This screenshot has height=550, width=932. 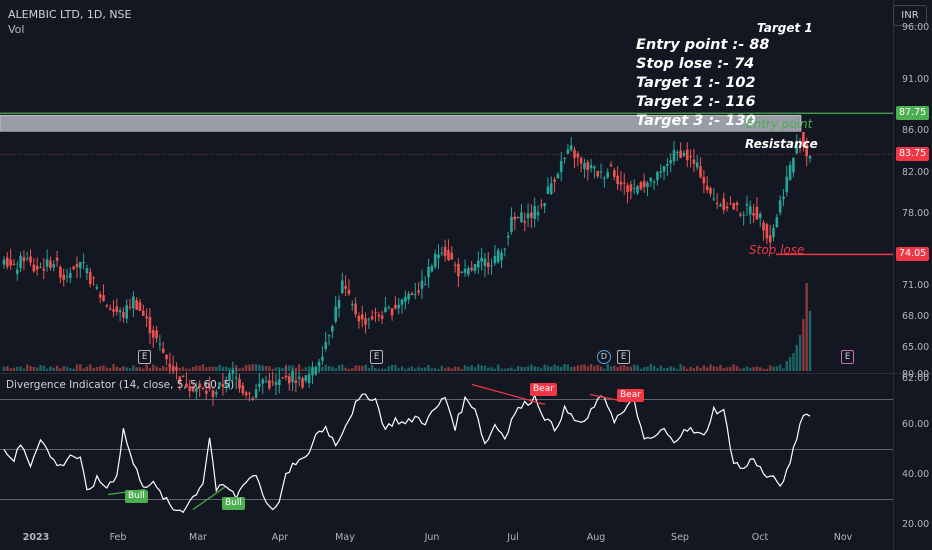 What do you see at coordinates (777, 250) in the screenshot?
I see `stoploss-label: Stop lose` at bounding box center [777, 250].